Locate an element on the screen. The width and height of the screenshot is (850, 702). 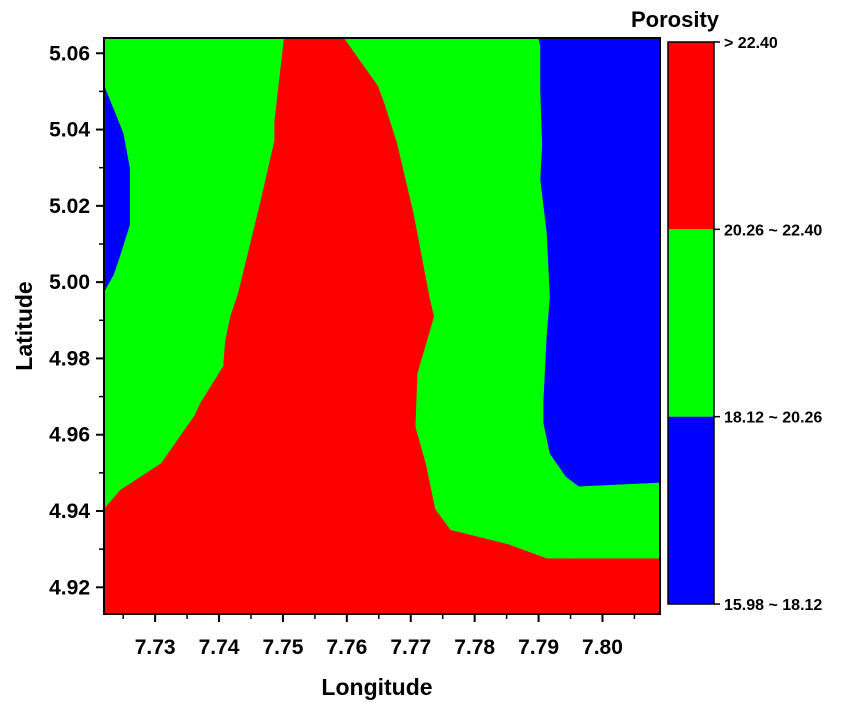
blue-zone-left is located at coordinates (117, 189).